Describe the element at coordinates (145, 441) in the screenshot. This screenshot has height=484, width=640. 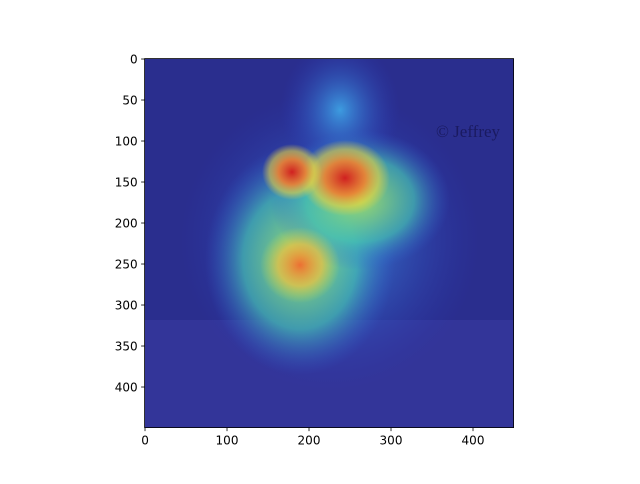
I see `x-tick-label: 0` at that location.